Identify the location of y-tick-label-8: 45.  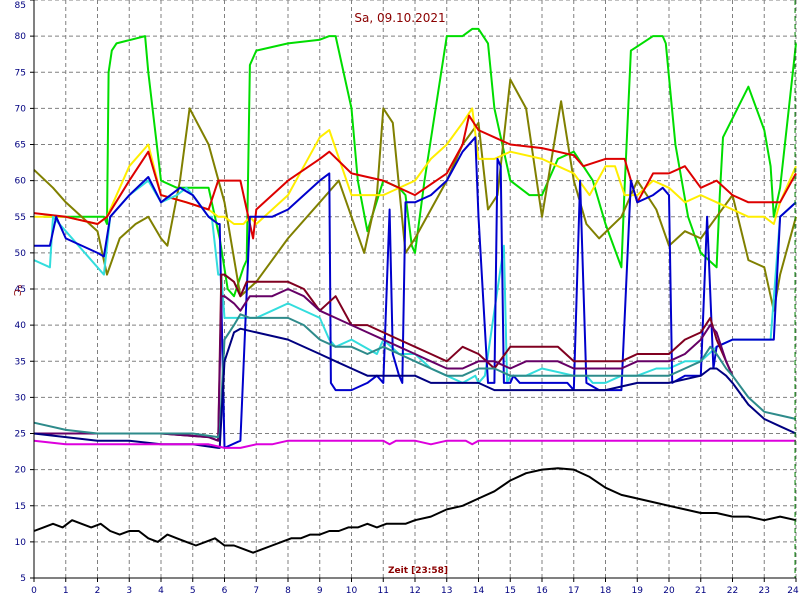
(20, 290).